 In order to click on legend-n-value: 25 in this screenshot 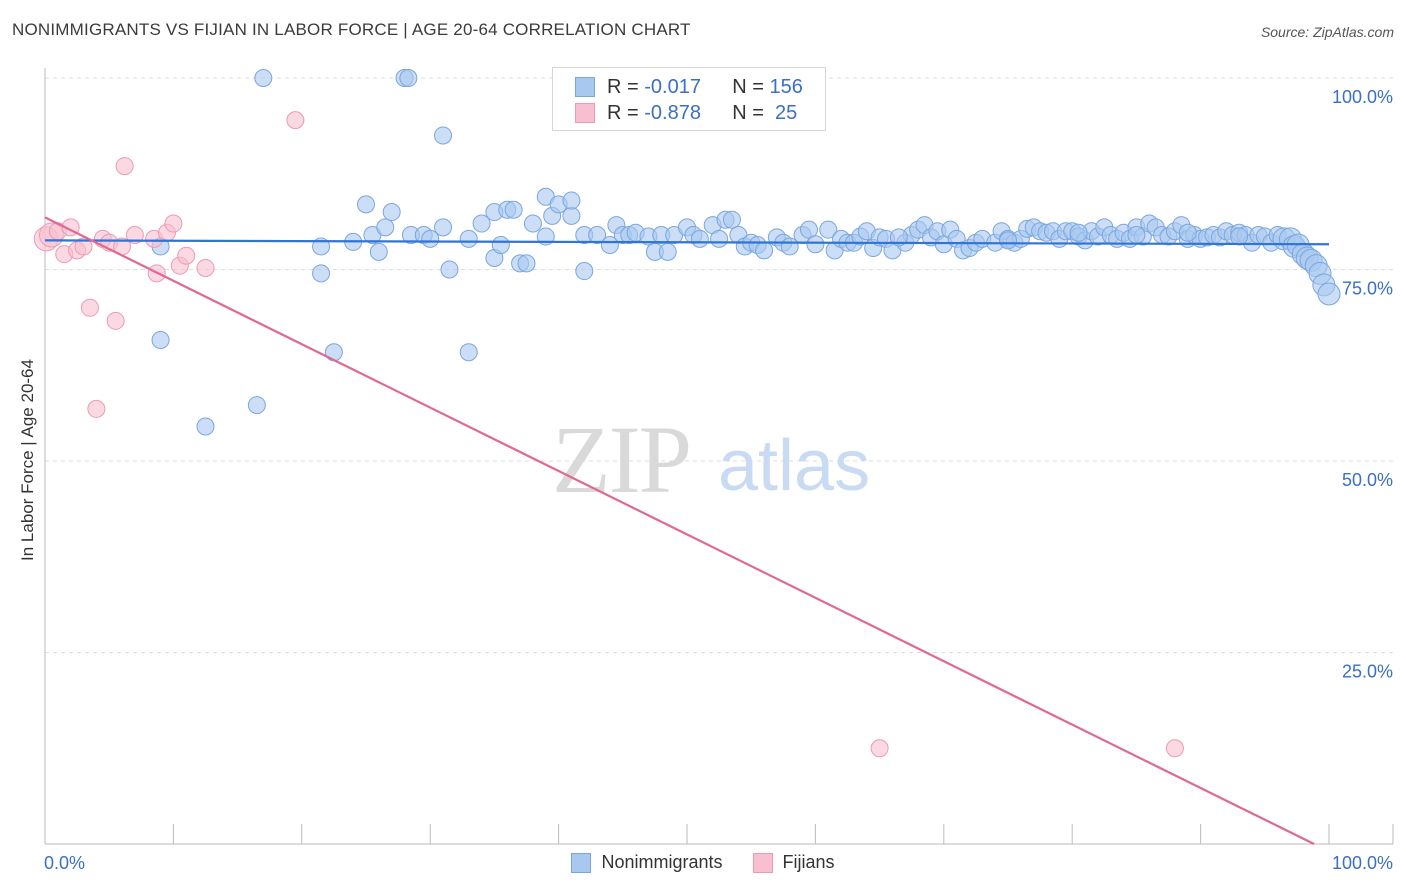, I will do `click(783, 112)`.